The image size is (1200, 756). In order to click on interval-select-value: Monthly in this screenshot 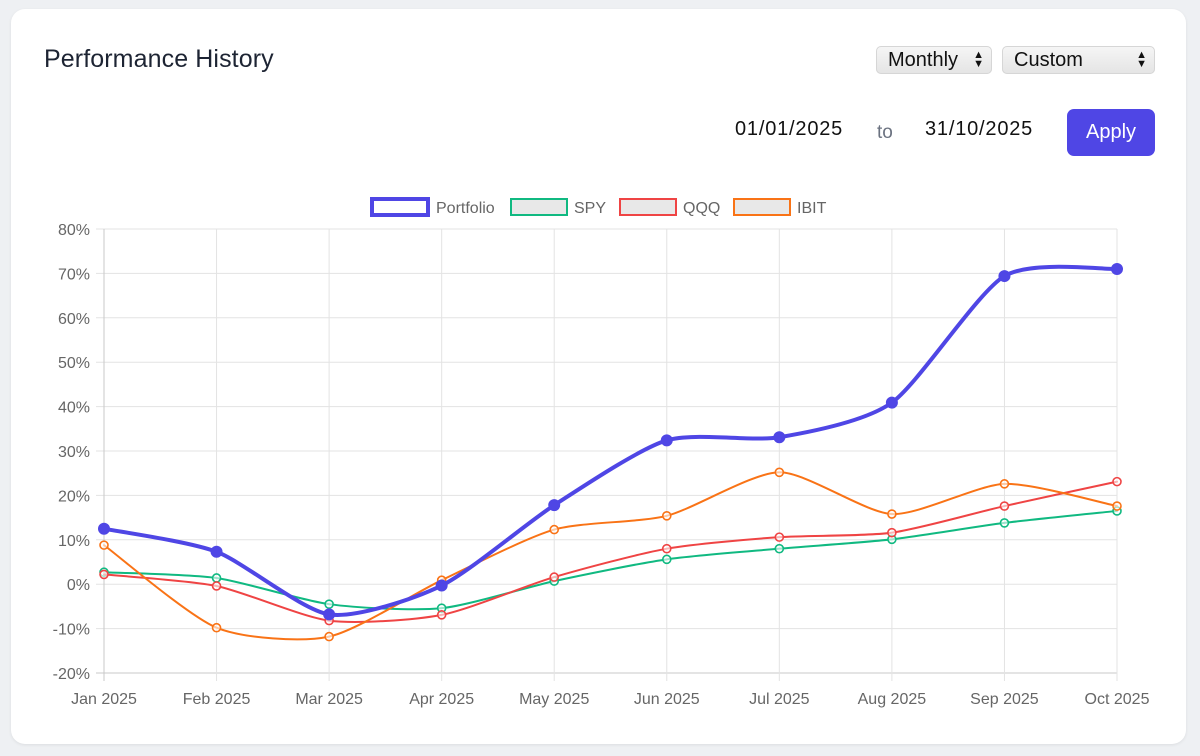, I will do `click(923, 60)`.